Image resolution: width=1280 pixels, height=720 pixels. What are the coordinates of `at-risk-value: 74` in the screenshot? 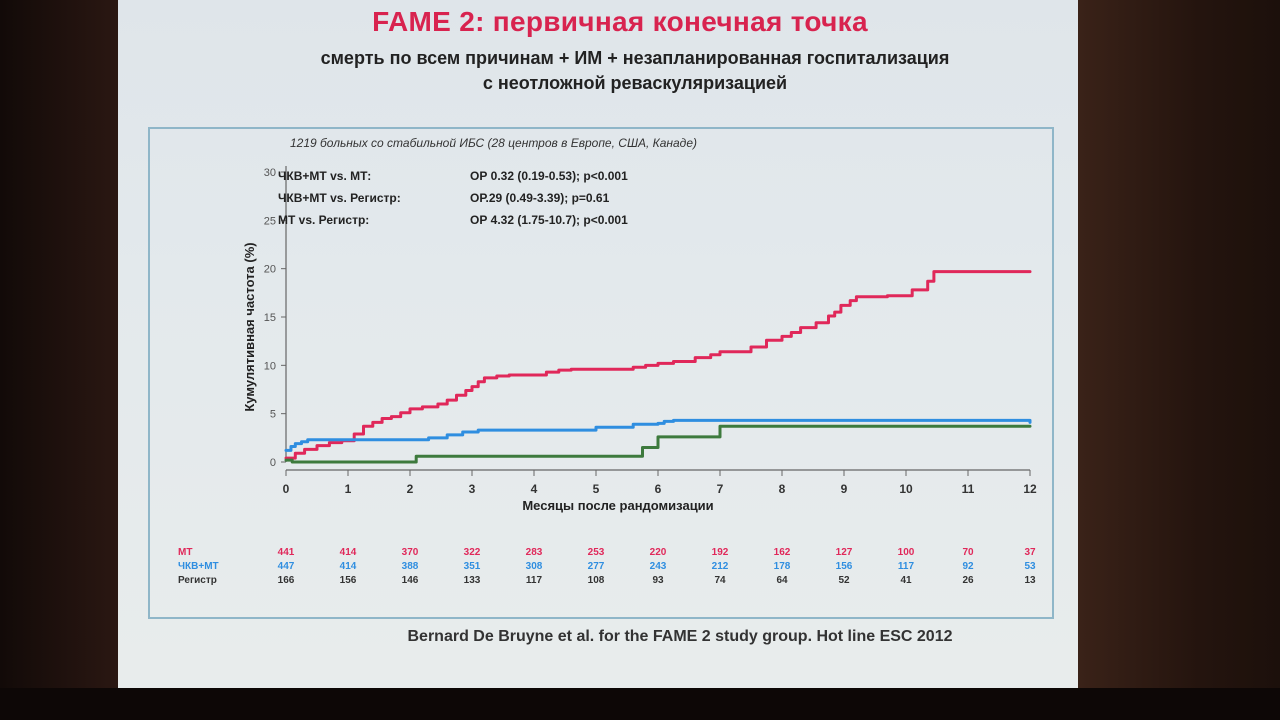 It's located at (720, 580).